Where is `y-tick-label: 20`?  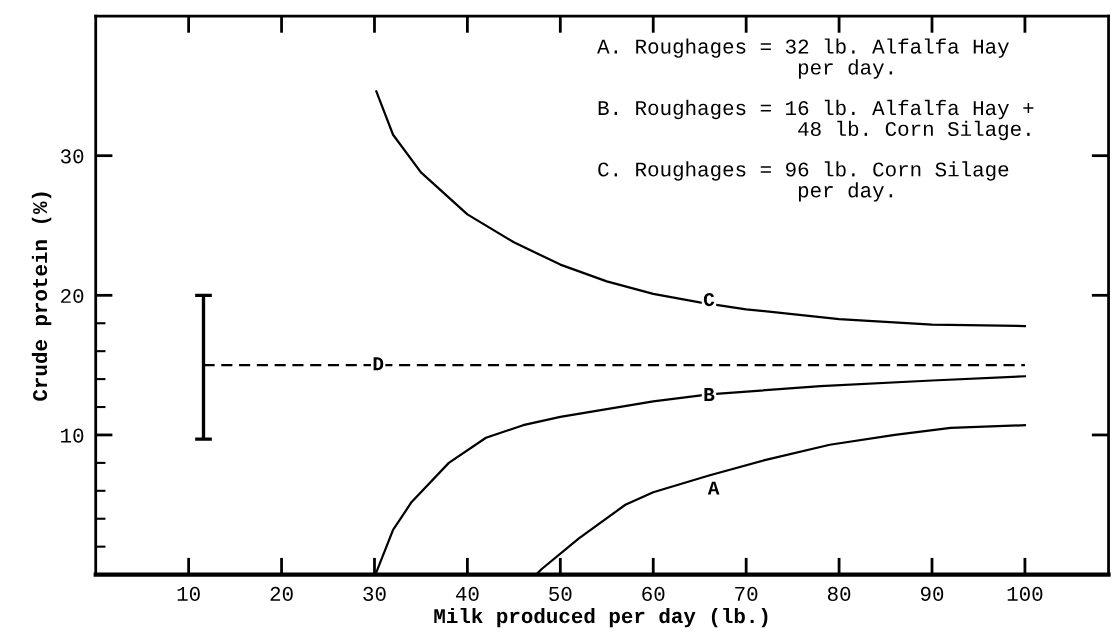
y-tick-label: 20 is located at coordinates (72, 296).